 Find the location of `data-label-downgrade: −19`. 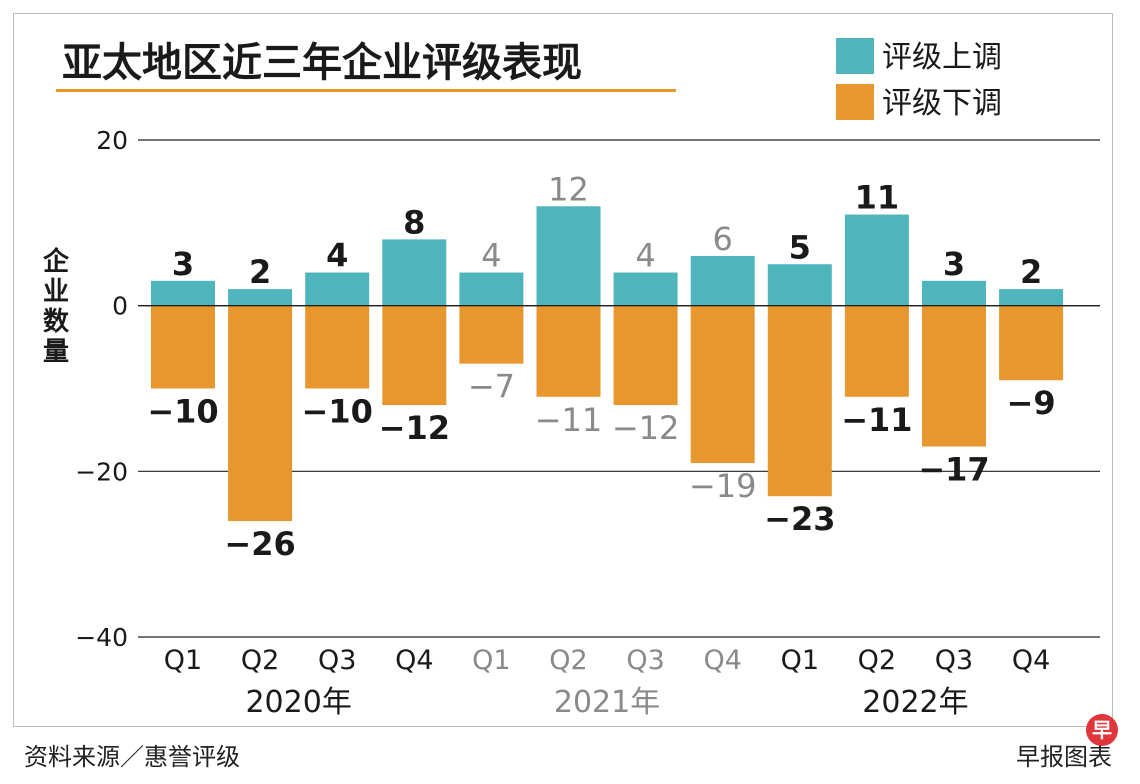

data-label-downgrade: −19 is located at coordinates (723, 486).